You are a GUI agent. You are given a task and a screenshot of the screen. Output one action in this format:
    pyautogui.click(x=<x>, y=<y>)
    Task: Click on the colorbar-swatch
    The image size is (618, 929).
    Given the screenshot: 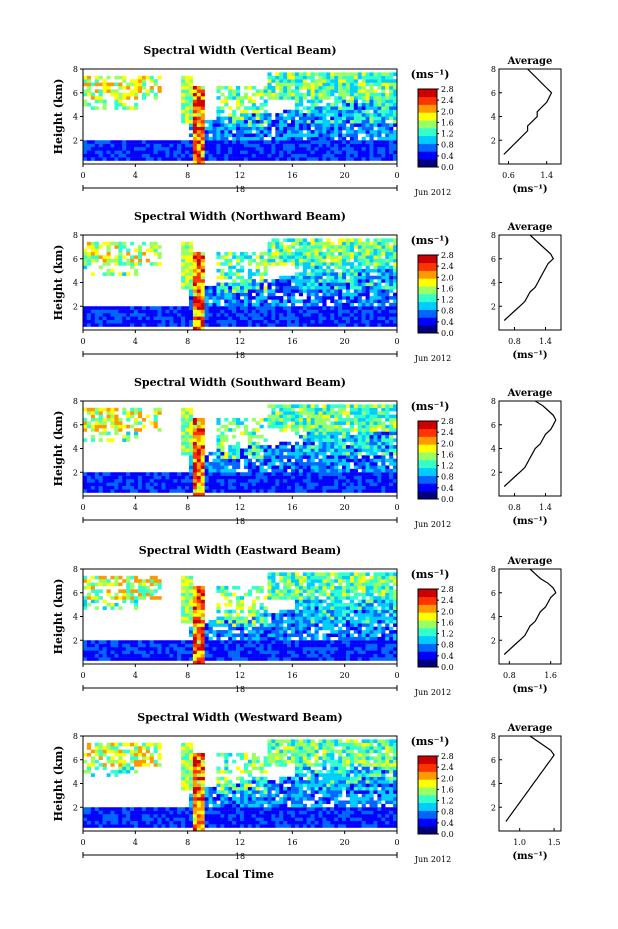 What is the action you would take?
    pyautogui.click(x=427, y=425)
    